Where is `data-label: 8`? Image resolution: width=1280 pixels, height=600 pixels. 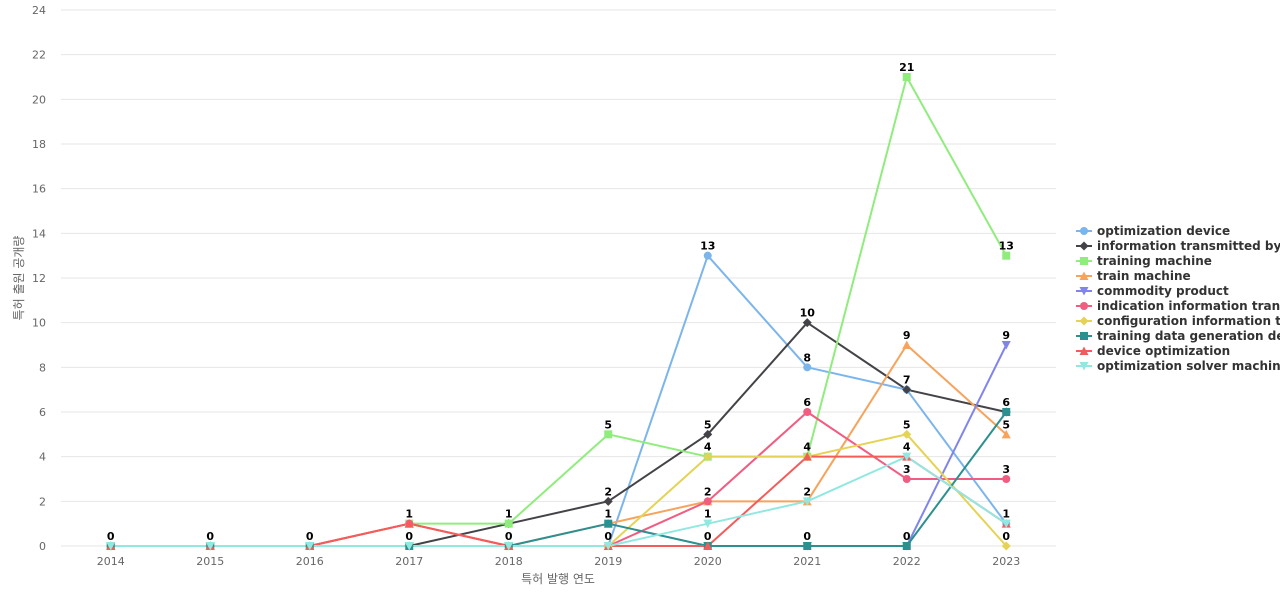 data-label: 8 is located at coordinates (807, 357).